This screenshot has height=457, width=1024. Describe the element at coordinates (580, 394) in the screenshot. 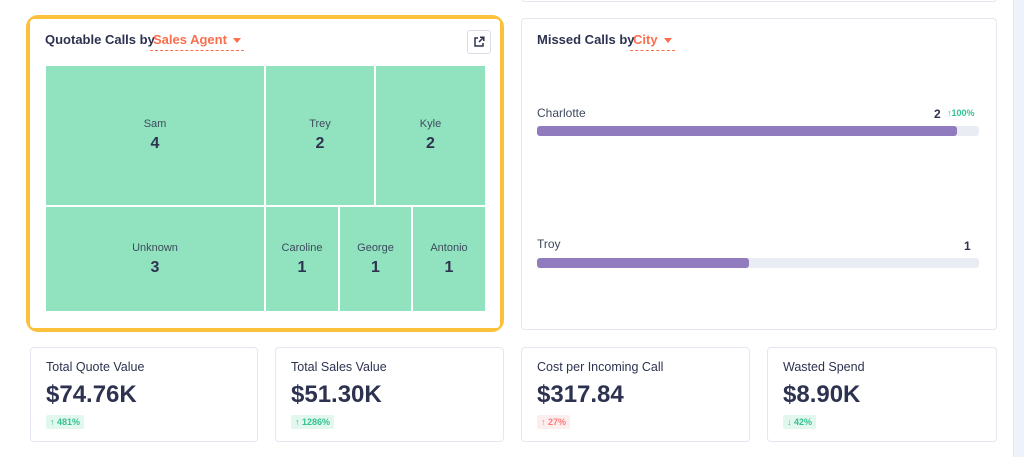

I see `kpi-value: $317.84` at that location.